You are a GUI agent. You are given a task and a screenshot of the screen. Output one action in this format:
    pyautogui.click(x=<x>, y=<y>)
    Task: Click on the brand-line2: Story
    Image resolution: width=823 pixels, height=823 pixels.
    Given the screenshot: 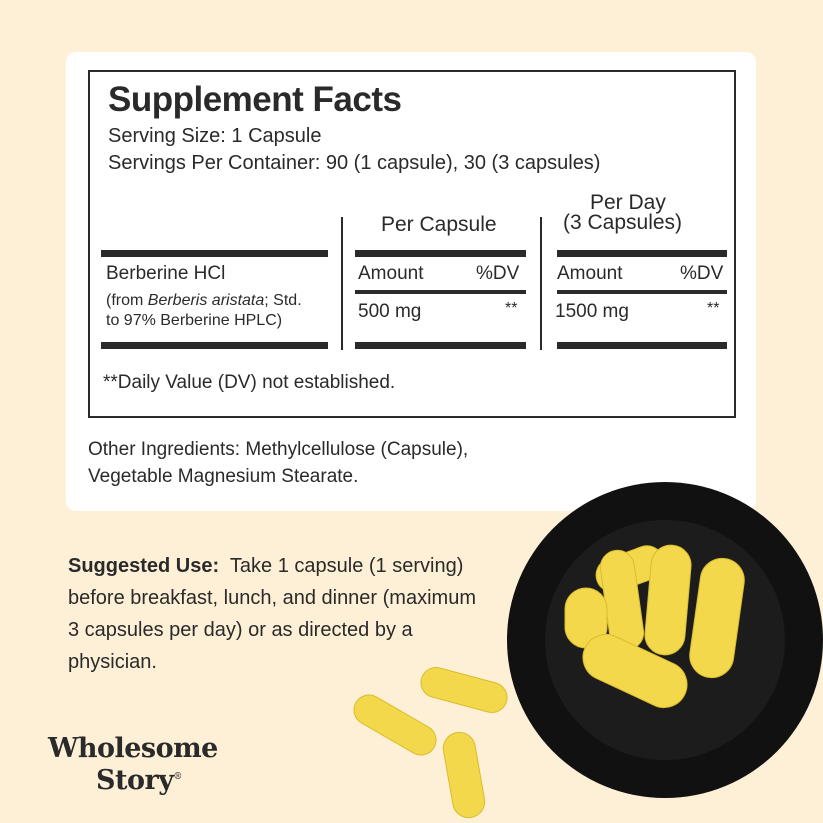 What is the action you would take?
    pyautogui.click(x=135, y=780)
    